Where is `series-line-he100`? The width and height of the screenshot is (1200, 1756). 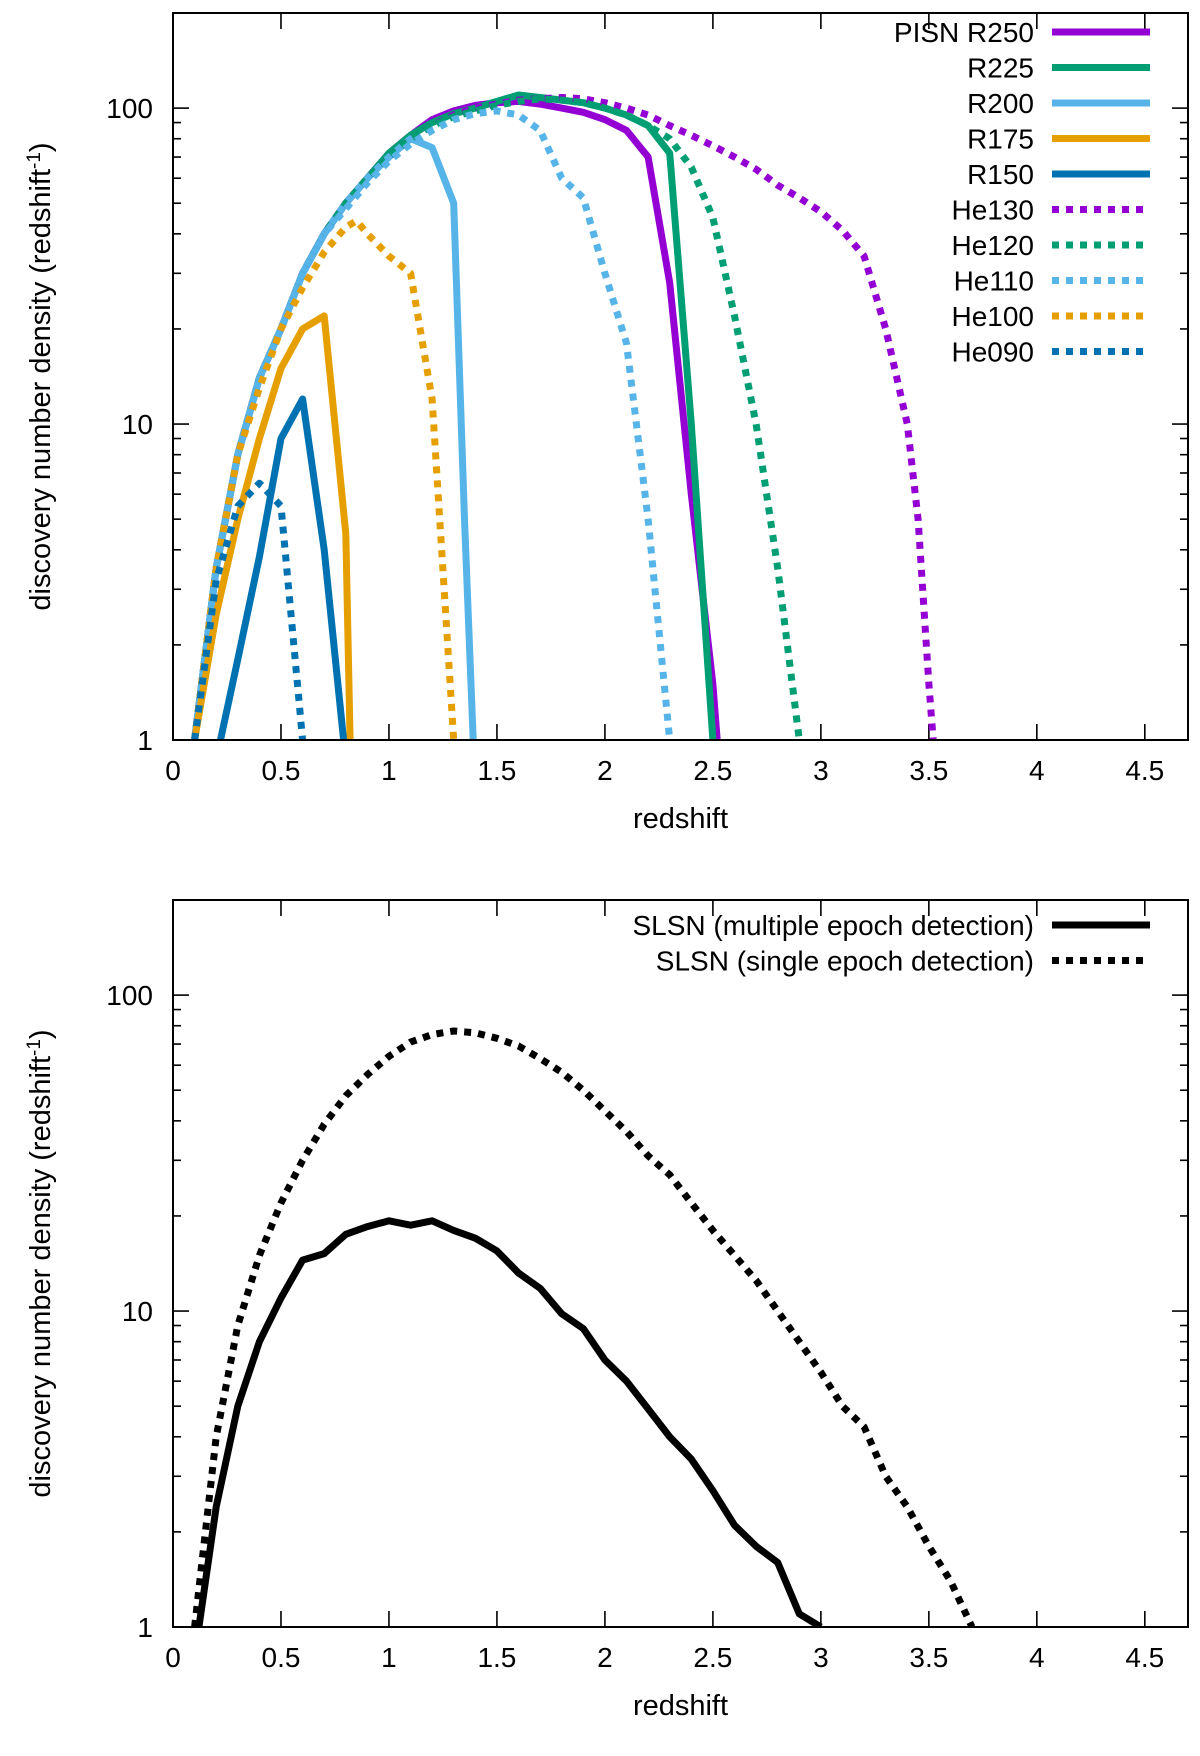 series-line-he100 is located at coordinates (324, 478).